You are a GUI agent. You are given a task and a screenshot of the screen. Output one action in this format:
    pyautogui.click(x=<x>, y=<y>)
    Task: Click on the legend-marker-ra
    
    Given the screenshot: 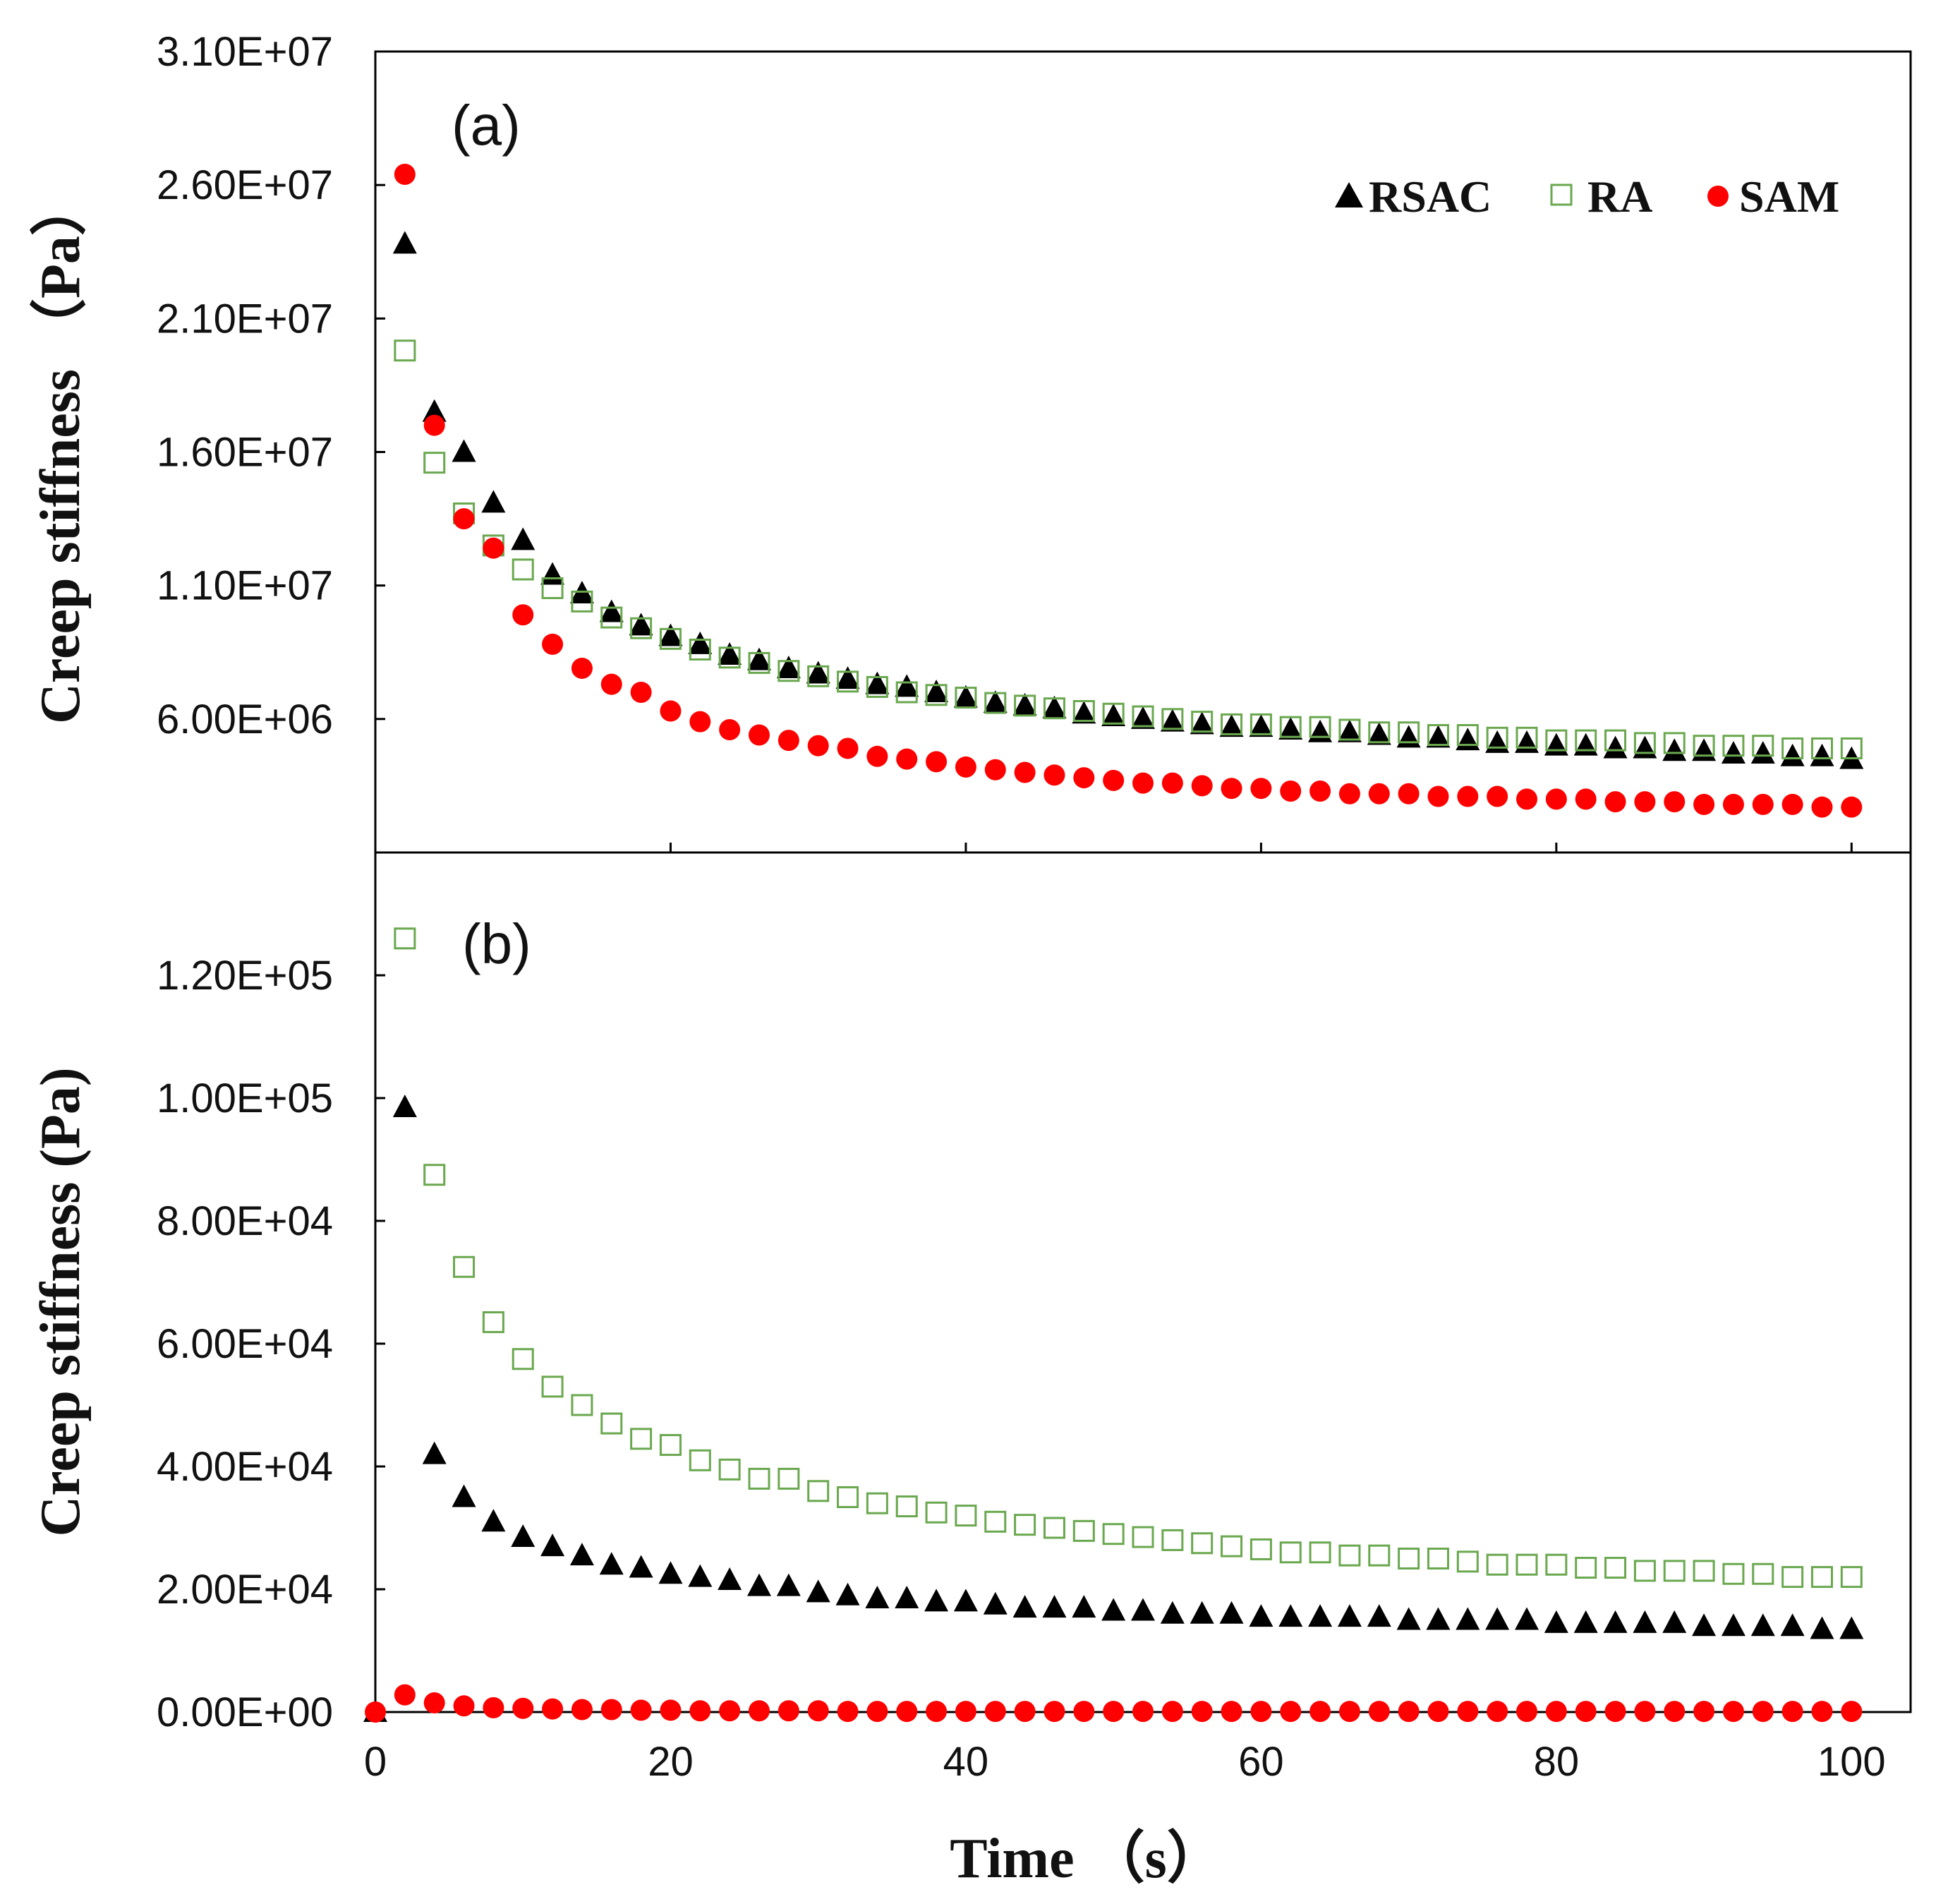 What is the action you would take?
    pyautogui.click(x=1561, y=194)
    